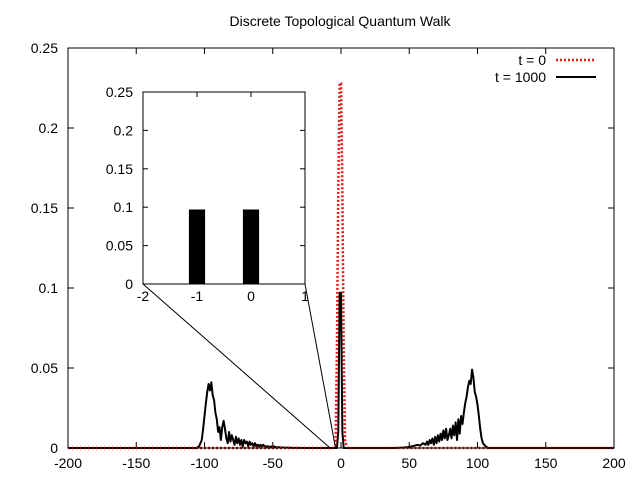  I want to click on inset-x-tick-label: 1, so click(305, 296).